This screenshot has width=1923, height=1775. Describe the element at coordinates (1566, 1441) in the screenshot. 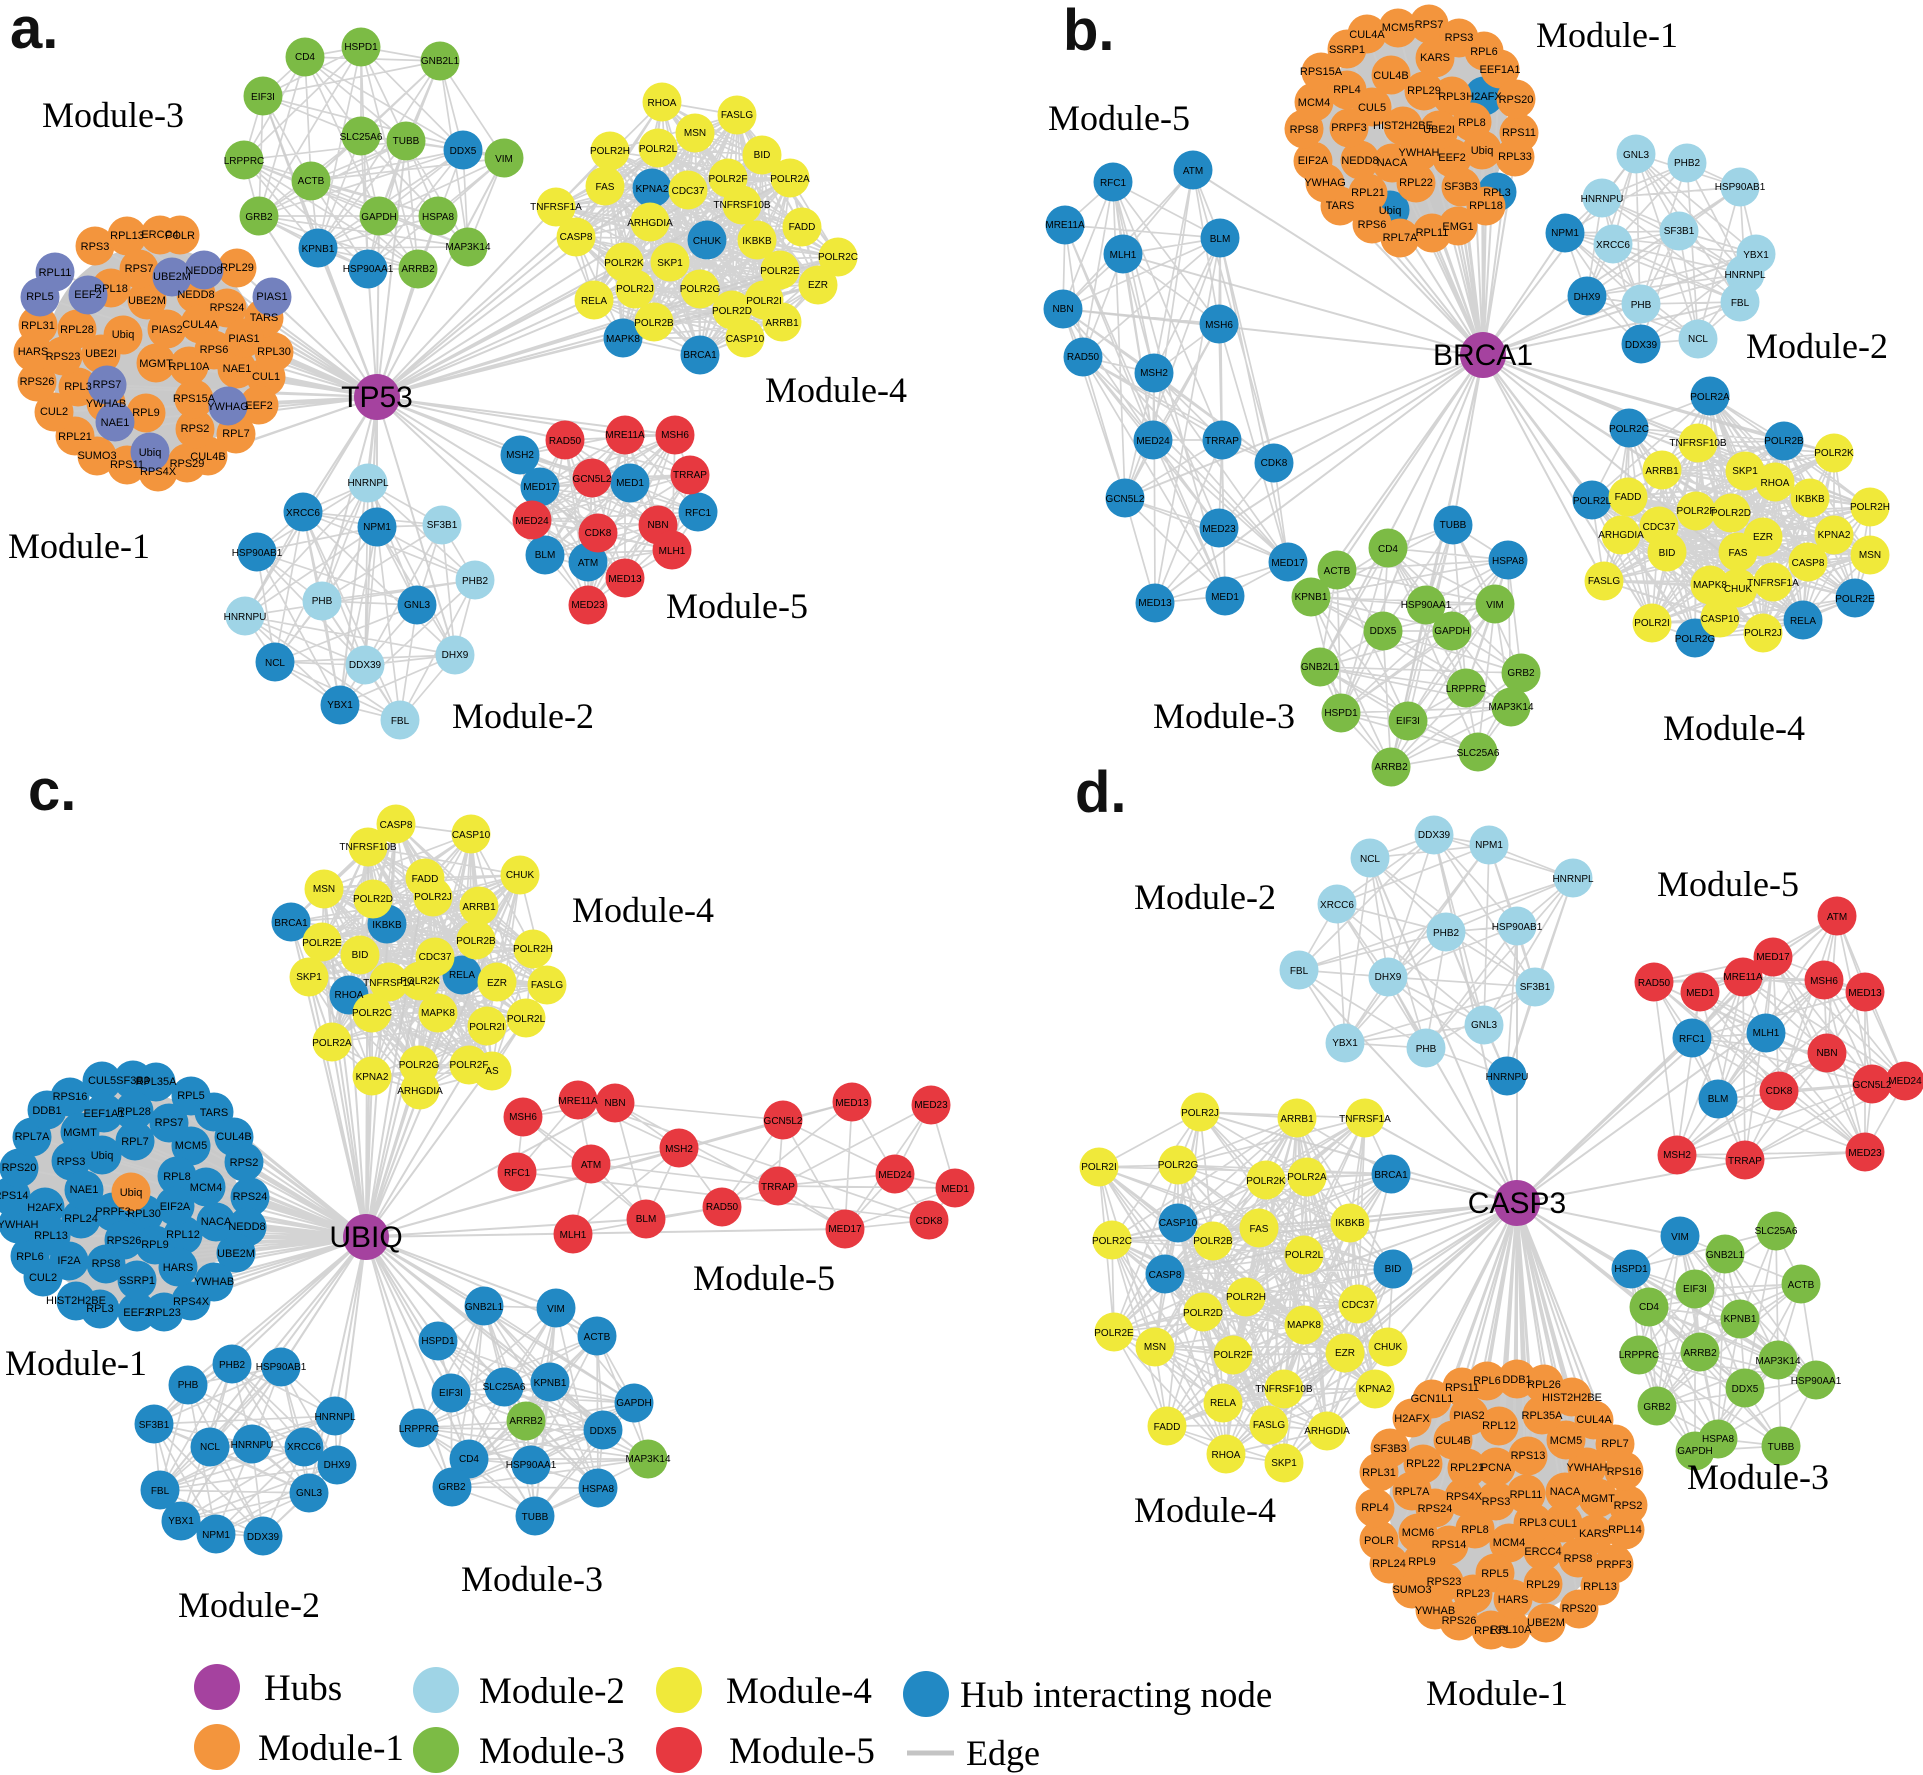

I see `svg-text: MCM5` at that location.